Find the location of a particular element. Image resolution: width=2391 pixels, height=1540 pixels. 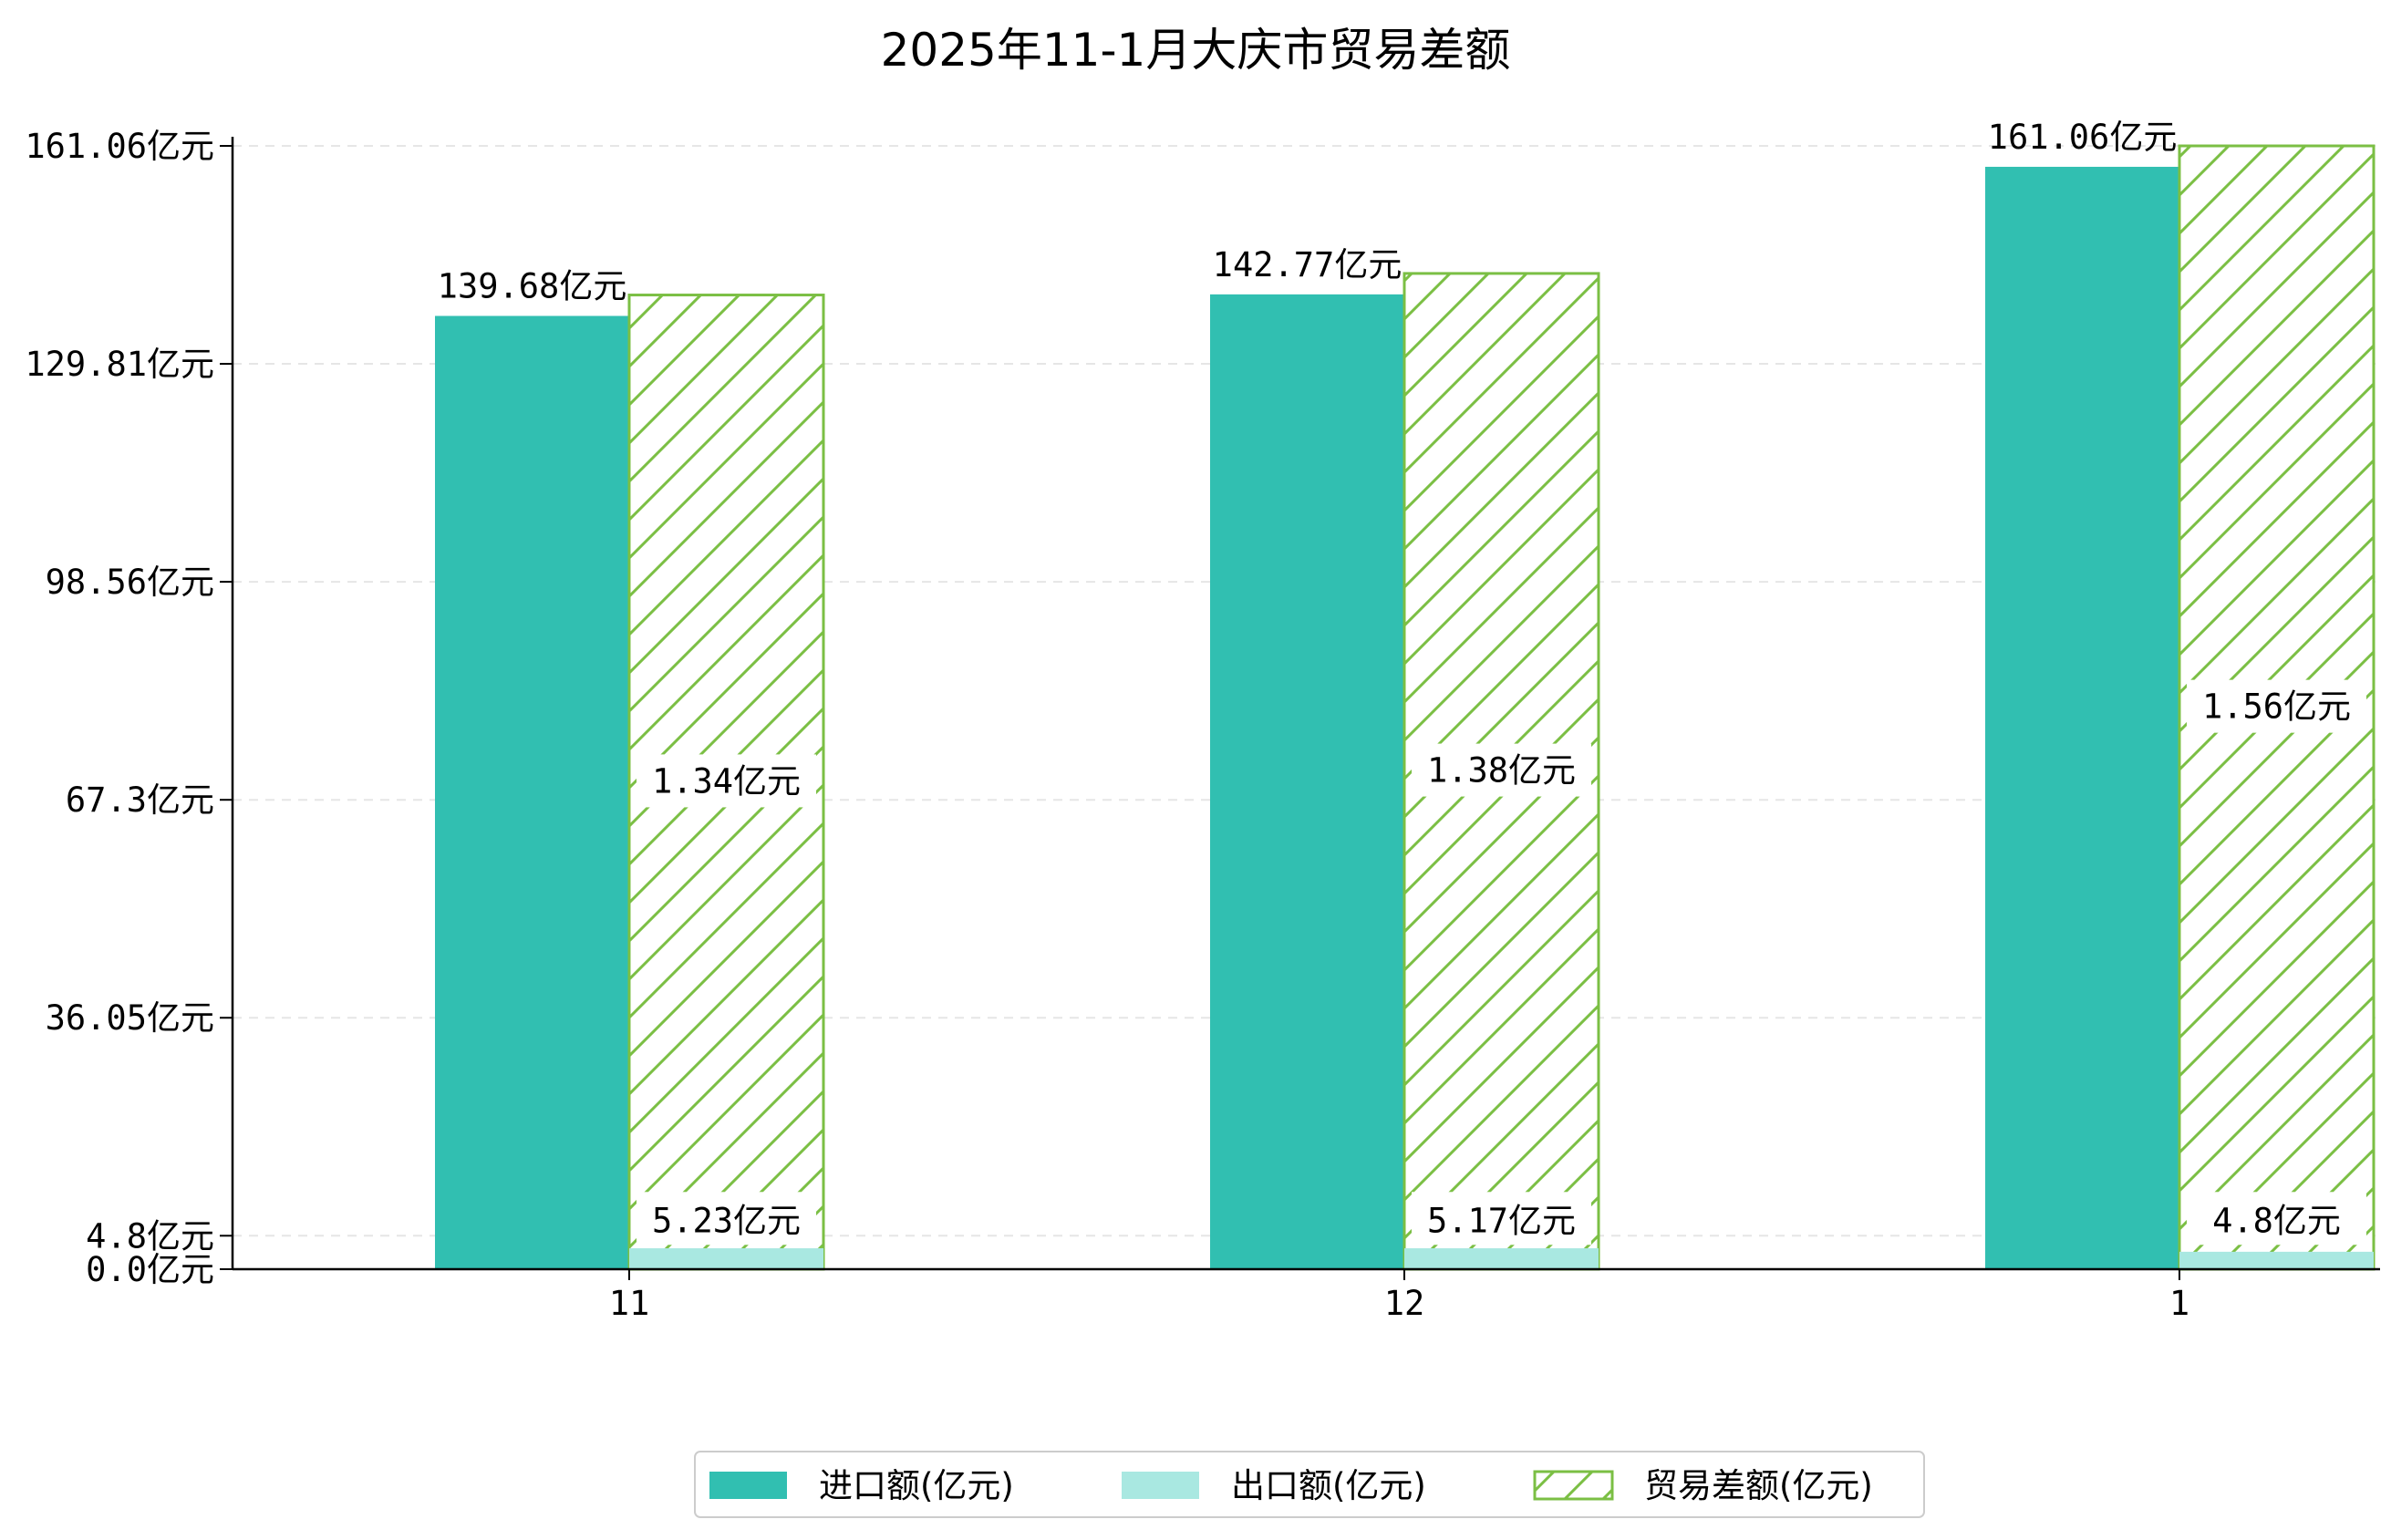

legend-box is located at coordinates (1310, 1484).